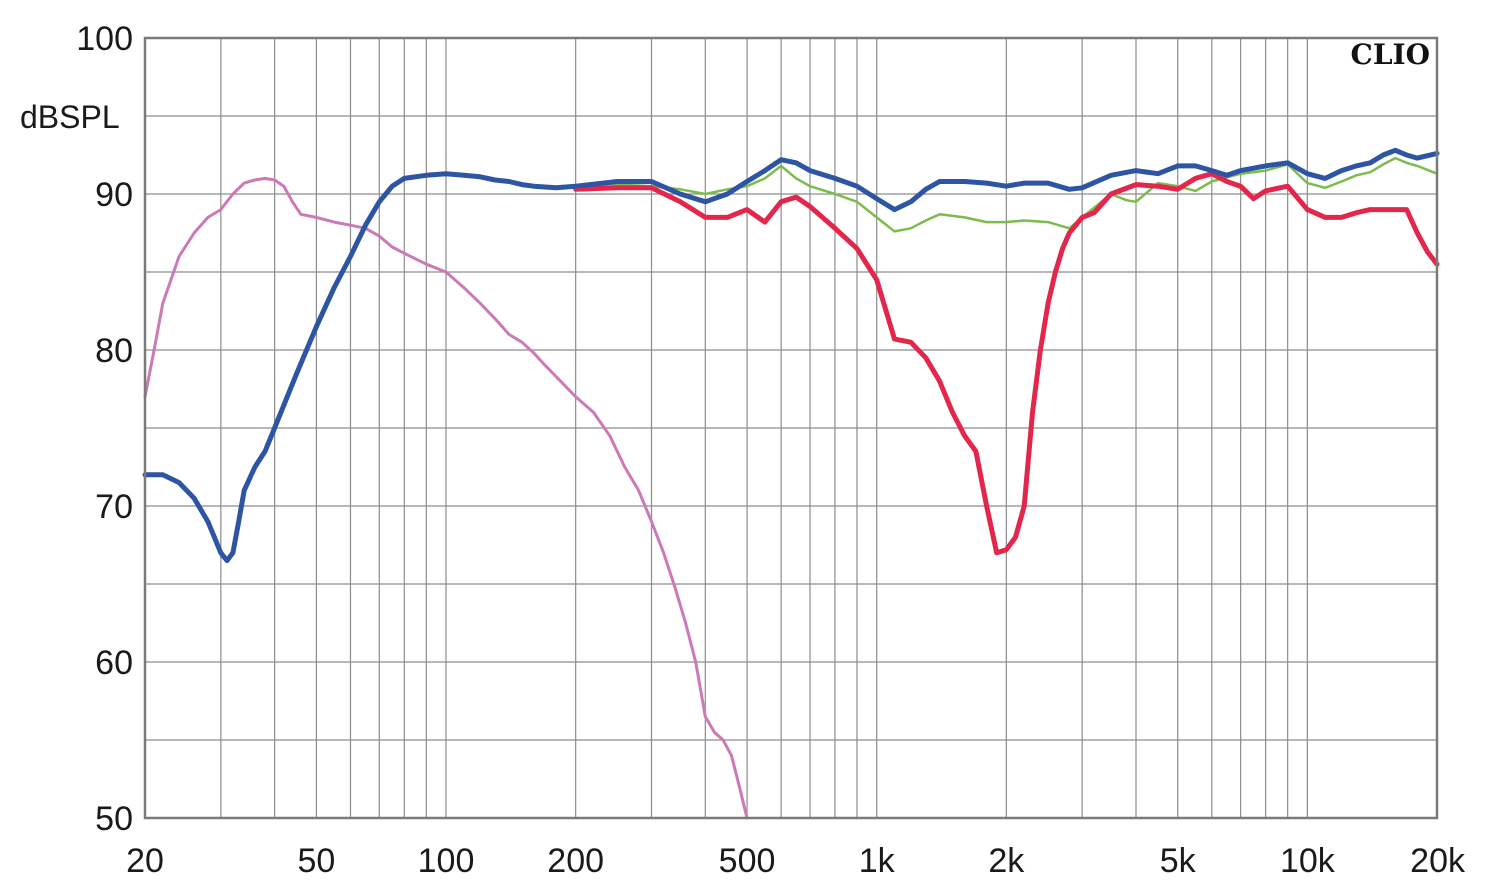 Image resolution: width=1500 pixels, height=894 pixels. What do you see at coordinates (1438, 861) in the screenshot?
I see `x-tick-label: 20k` at bounding box center [1438, 861].